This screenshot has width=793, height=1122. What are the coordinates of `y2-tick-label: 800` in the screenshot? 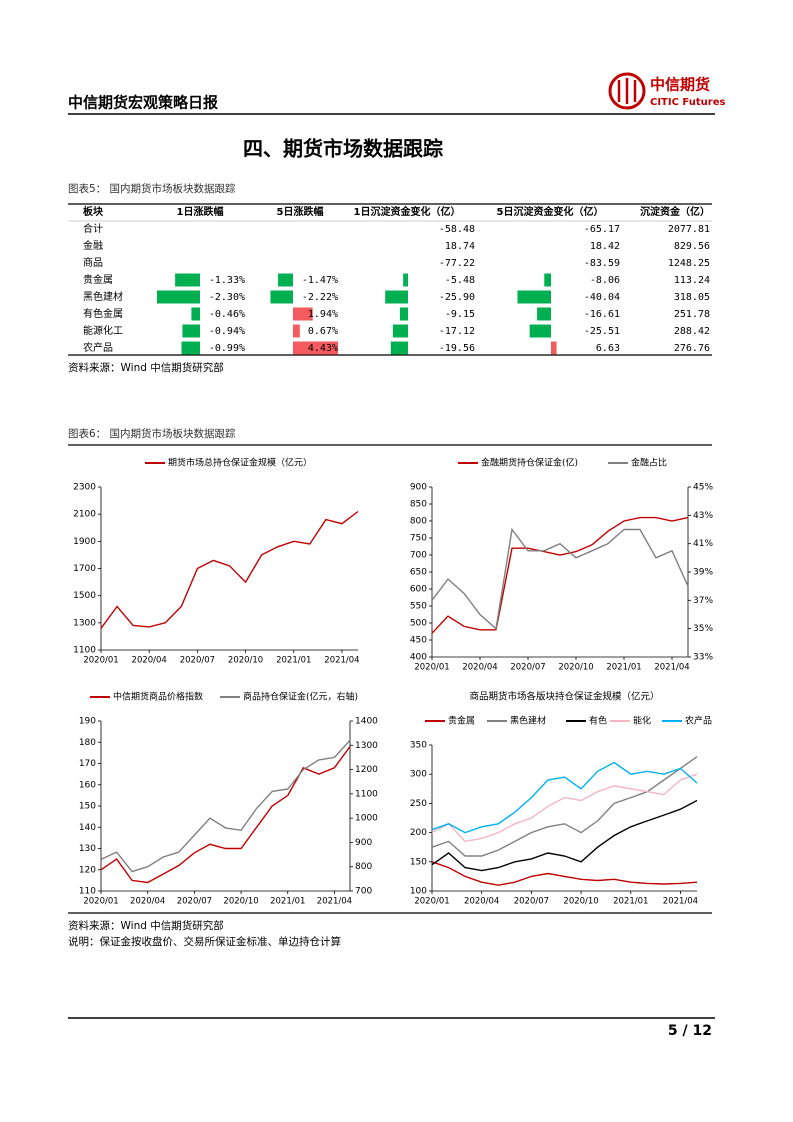 It's located at (363, 867).